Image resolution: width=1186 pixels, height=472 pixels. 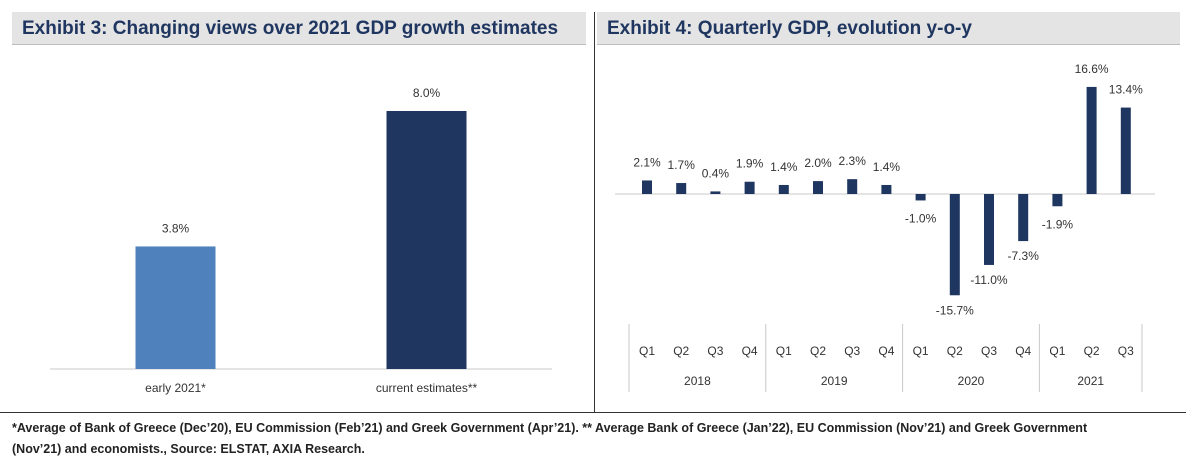 I want to click on exhibit4-value-label: 1.7%, so click(x=682, y=165).